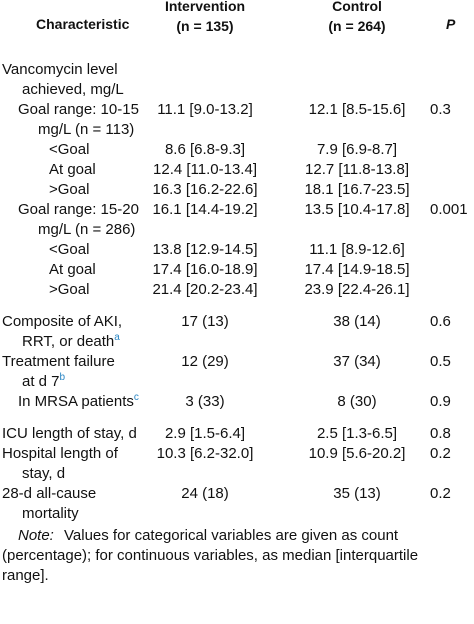  I want to click on intervention-value: 3 (33), so click(205, 401).